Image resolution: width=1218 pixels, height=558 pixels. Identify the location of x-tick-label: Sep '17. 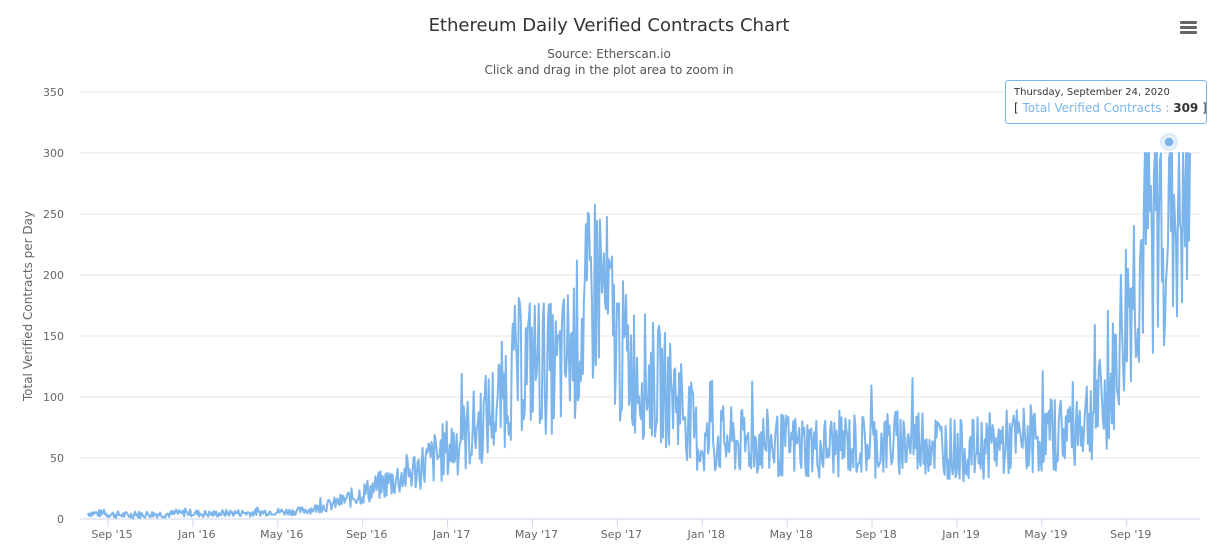
(621, 534).